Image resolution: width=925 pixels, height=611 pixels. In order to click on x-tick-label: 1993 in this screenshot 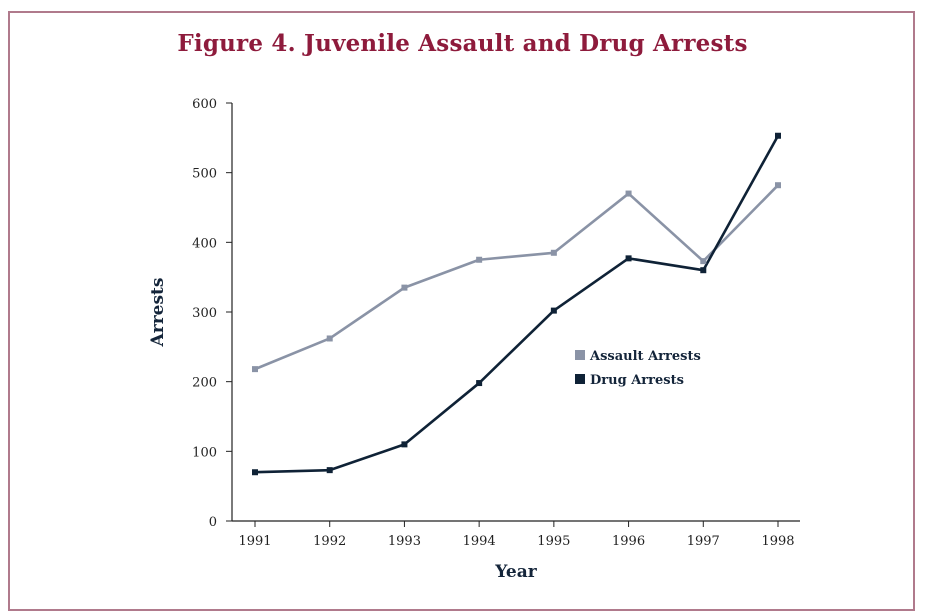, I will do `click(404, 541)`.